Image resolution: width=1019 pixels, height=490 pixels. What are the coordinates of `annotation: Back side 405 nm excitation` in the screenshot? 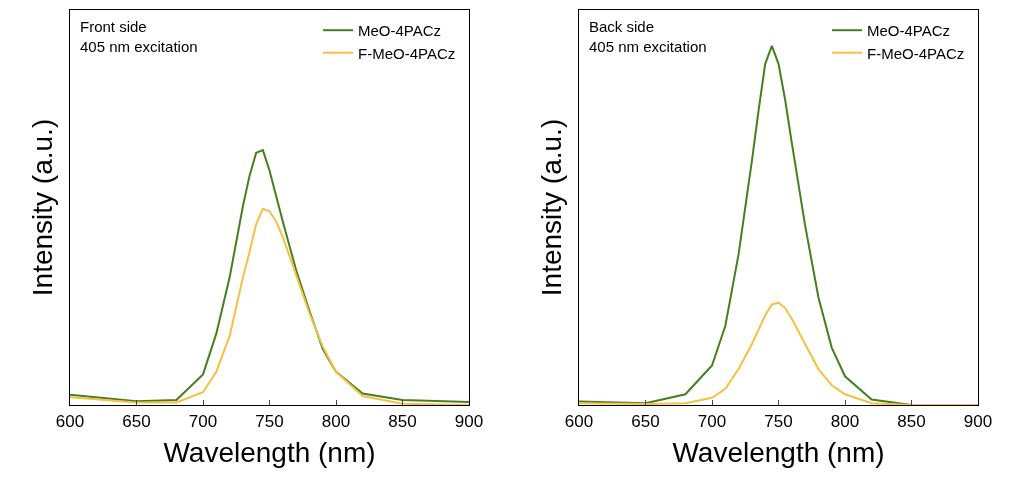 It's located at (648, 36).